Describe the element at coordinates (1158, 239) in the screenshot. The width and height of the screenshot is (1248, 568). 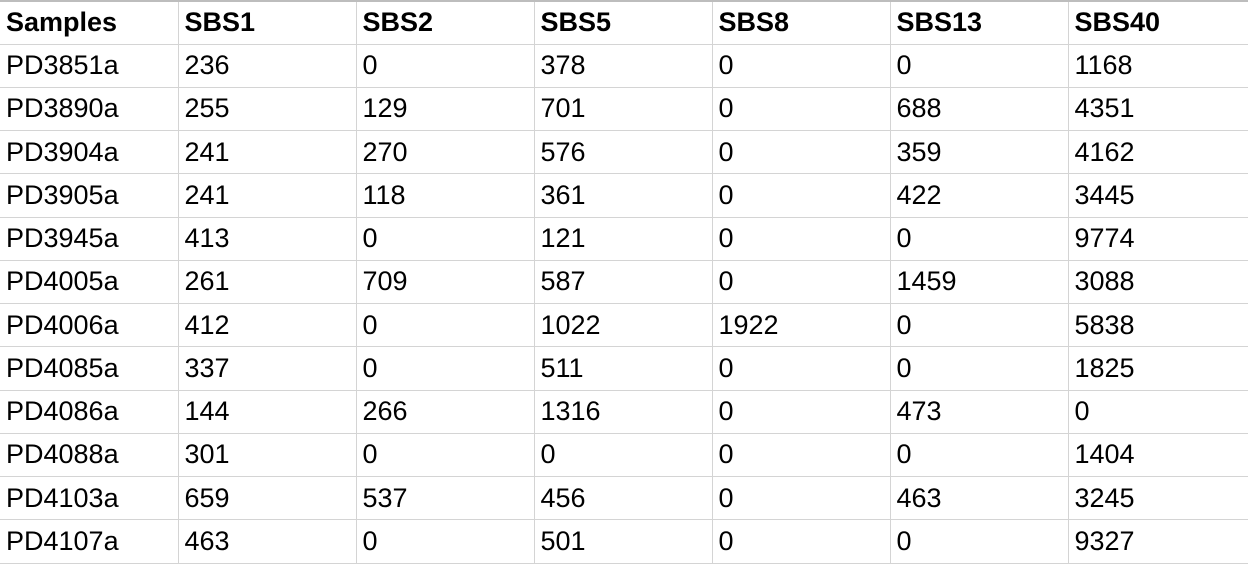
I see `cell-sbs40: 9774` at that location.